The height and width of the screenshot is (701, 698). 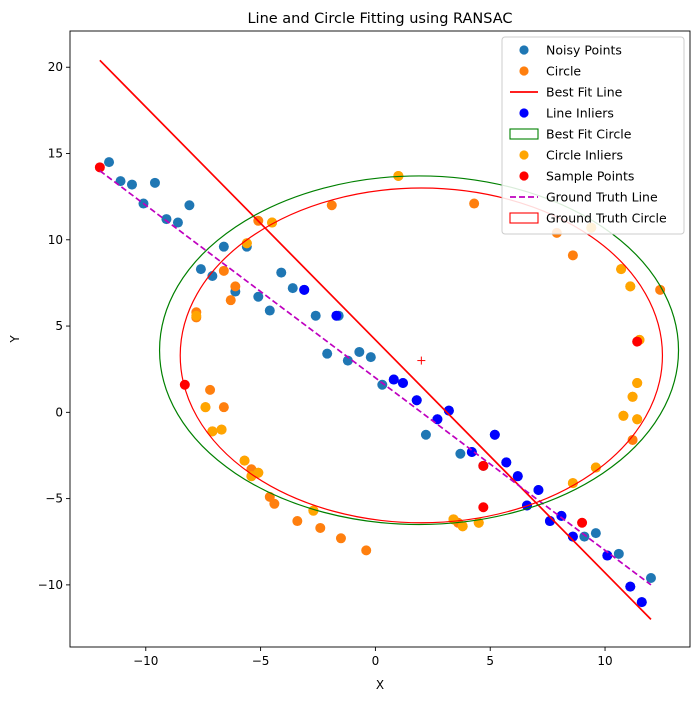 What do you see at coordinates (55, 240) in the screenshot?
I see `y-tick-label-4: 10` at bounding box center [55, 240].